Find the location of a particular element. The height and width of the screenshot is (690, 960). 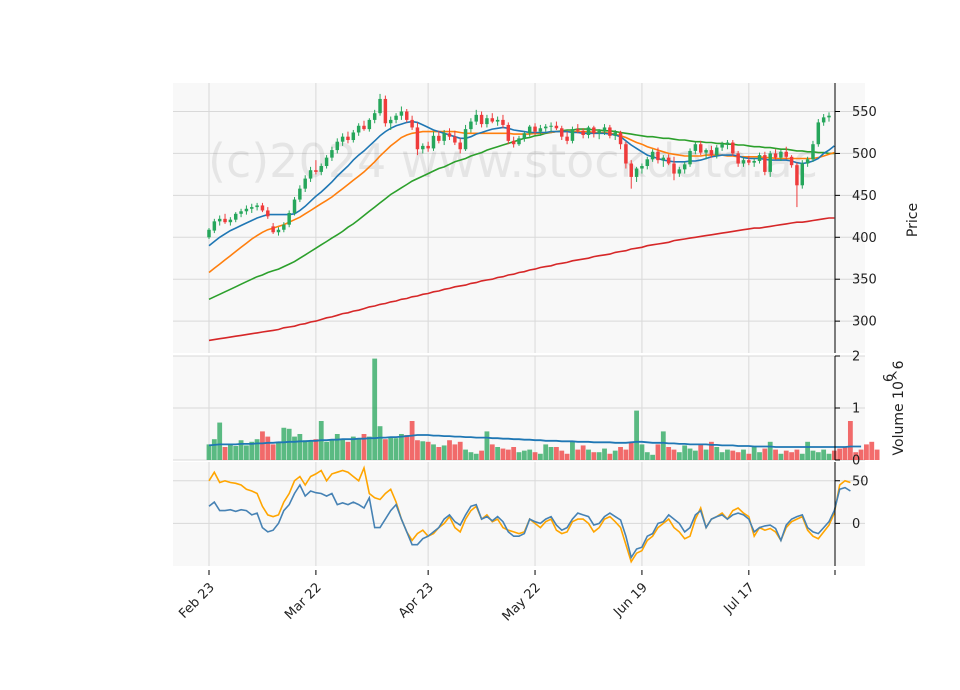

oscillator-line-a is located at coordinates (529, 521).